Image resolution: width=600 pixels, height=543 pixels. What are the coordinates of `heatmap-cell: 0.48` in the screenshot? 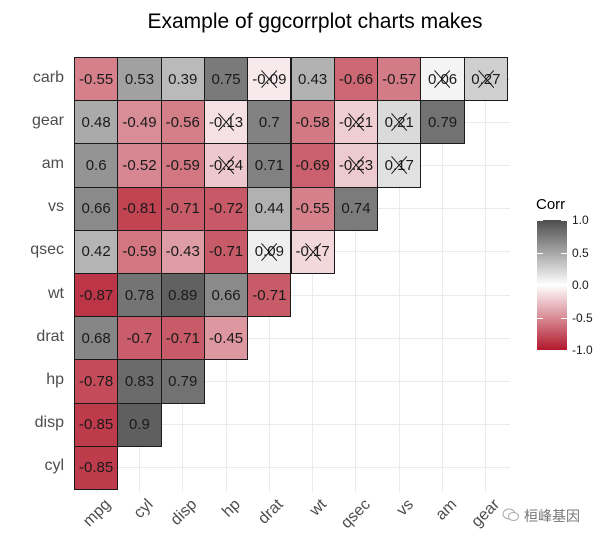 It's located at (96, 122).